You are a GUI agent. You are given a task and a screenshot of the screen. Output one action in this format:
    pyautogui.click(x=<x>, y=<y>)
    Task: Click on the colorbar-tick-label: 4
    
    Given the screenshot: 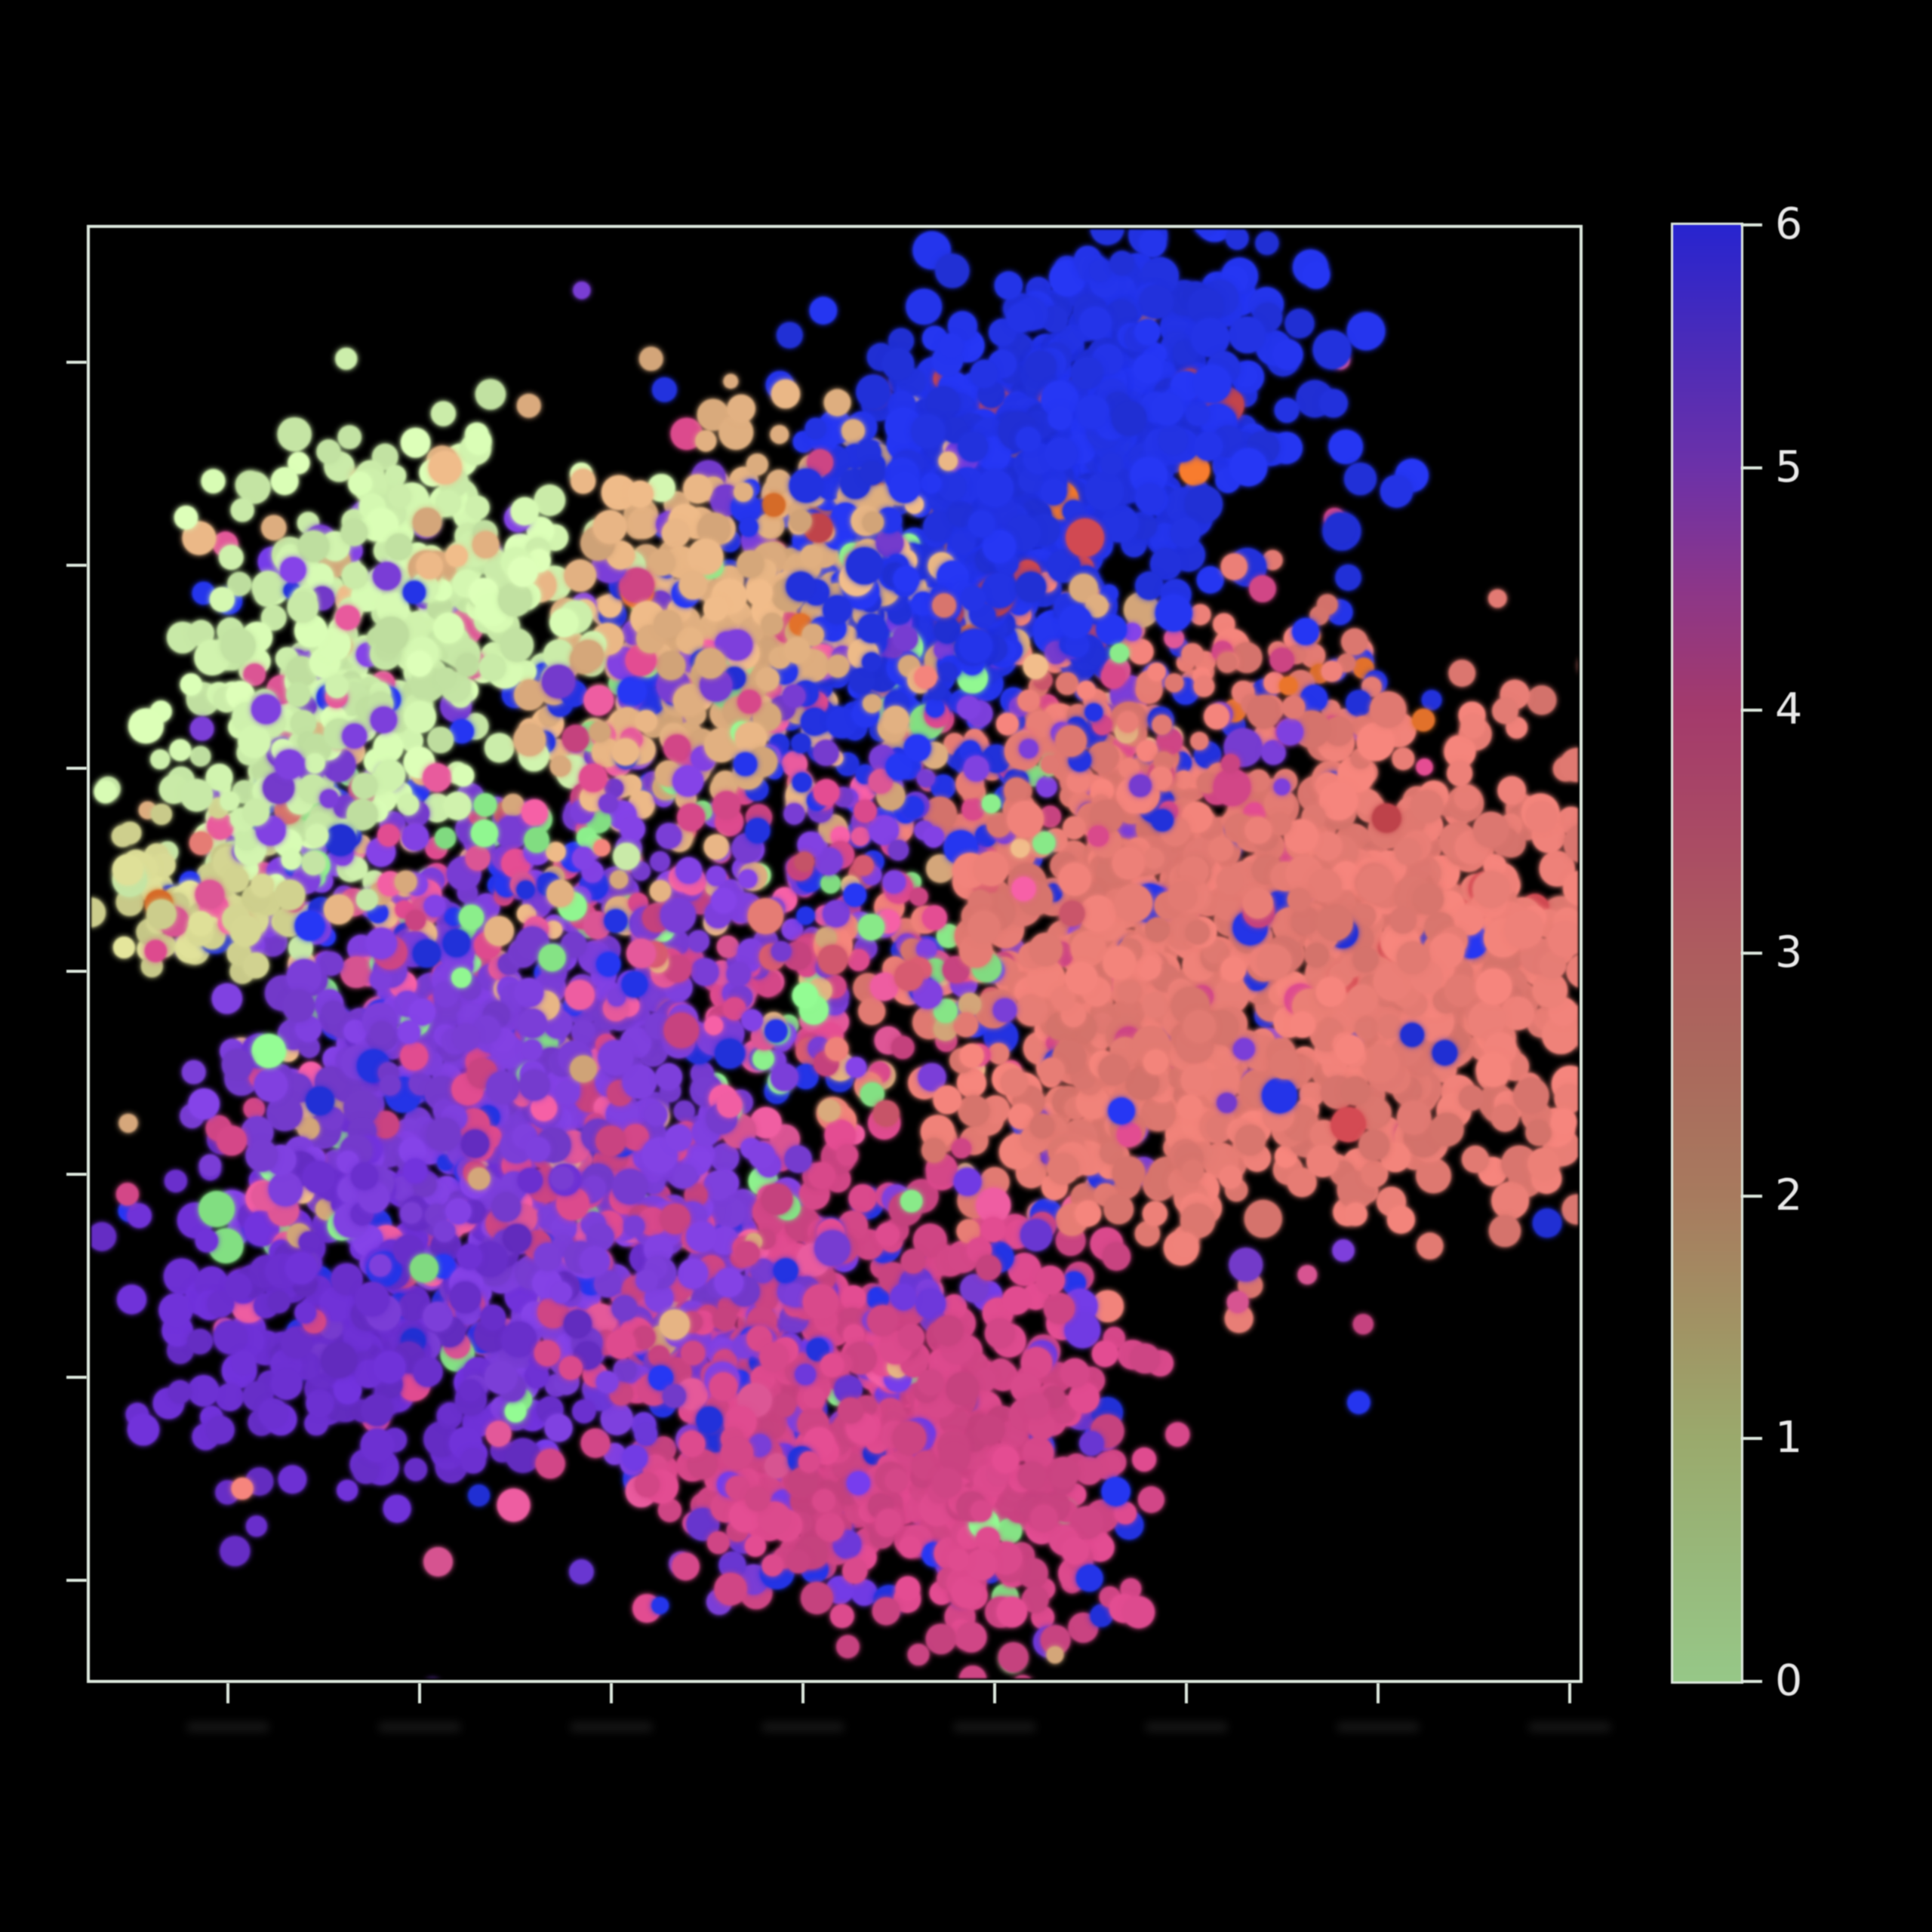 What is the action you would take?
    pyautogui.click(x=1789, y=710)
    